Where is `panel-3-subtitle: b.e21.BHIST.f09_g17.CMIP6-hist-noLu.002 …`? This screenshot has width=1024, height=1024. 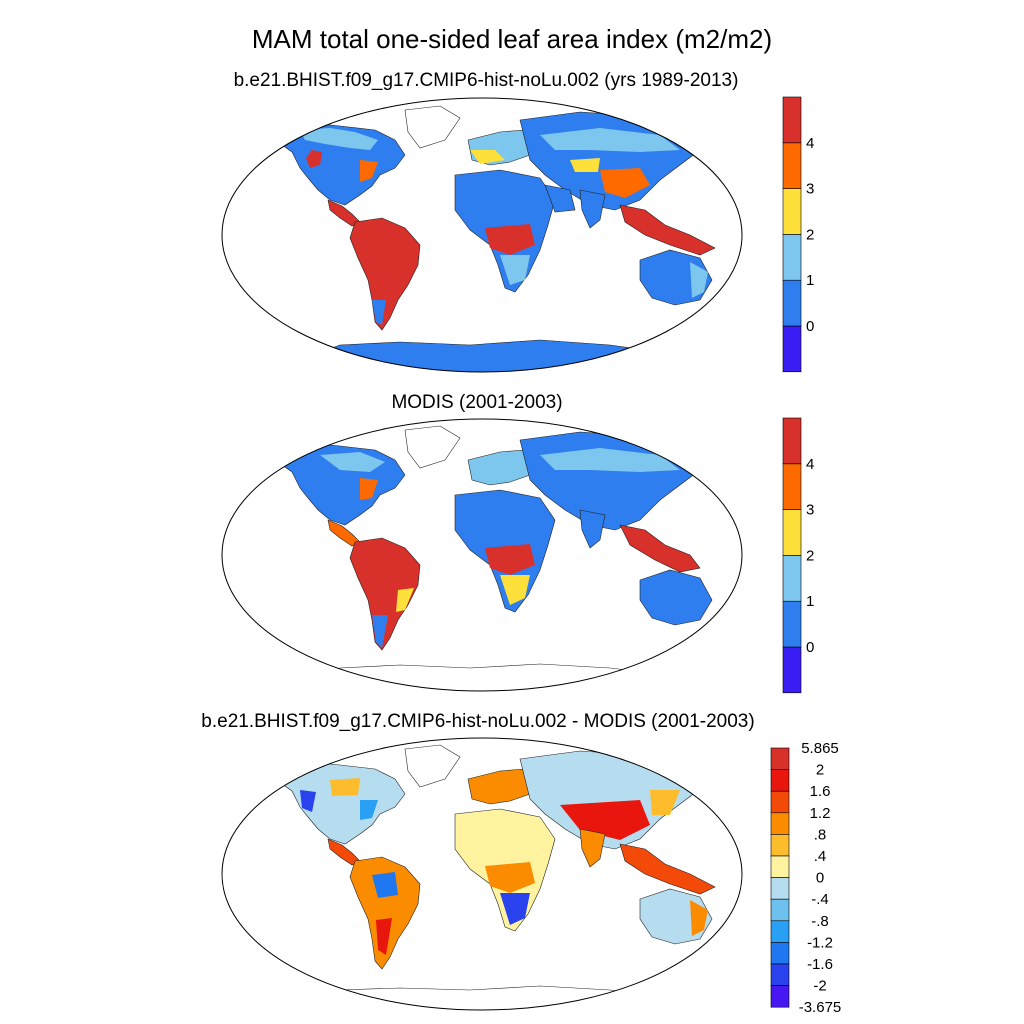
panel-3-subtitle: b.e21.BHIST.f09_g17.CMIP6-hist-noLu.002 … is located at coordinates (477, 721).